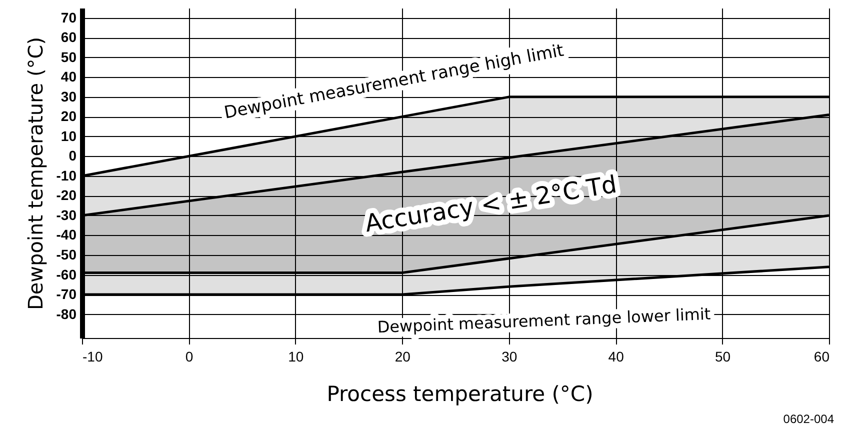 The height and width of the screenshot is (432, 848). I want to click on y-tick-label: -20, so click(66, 195).